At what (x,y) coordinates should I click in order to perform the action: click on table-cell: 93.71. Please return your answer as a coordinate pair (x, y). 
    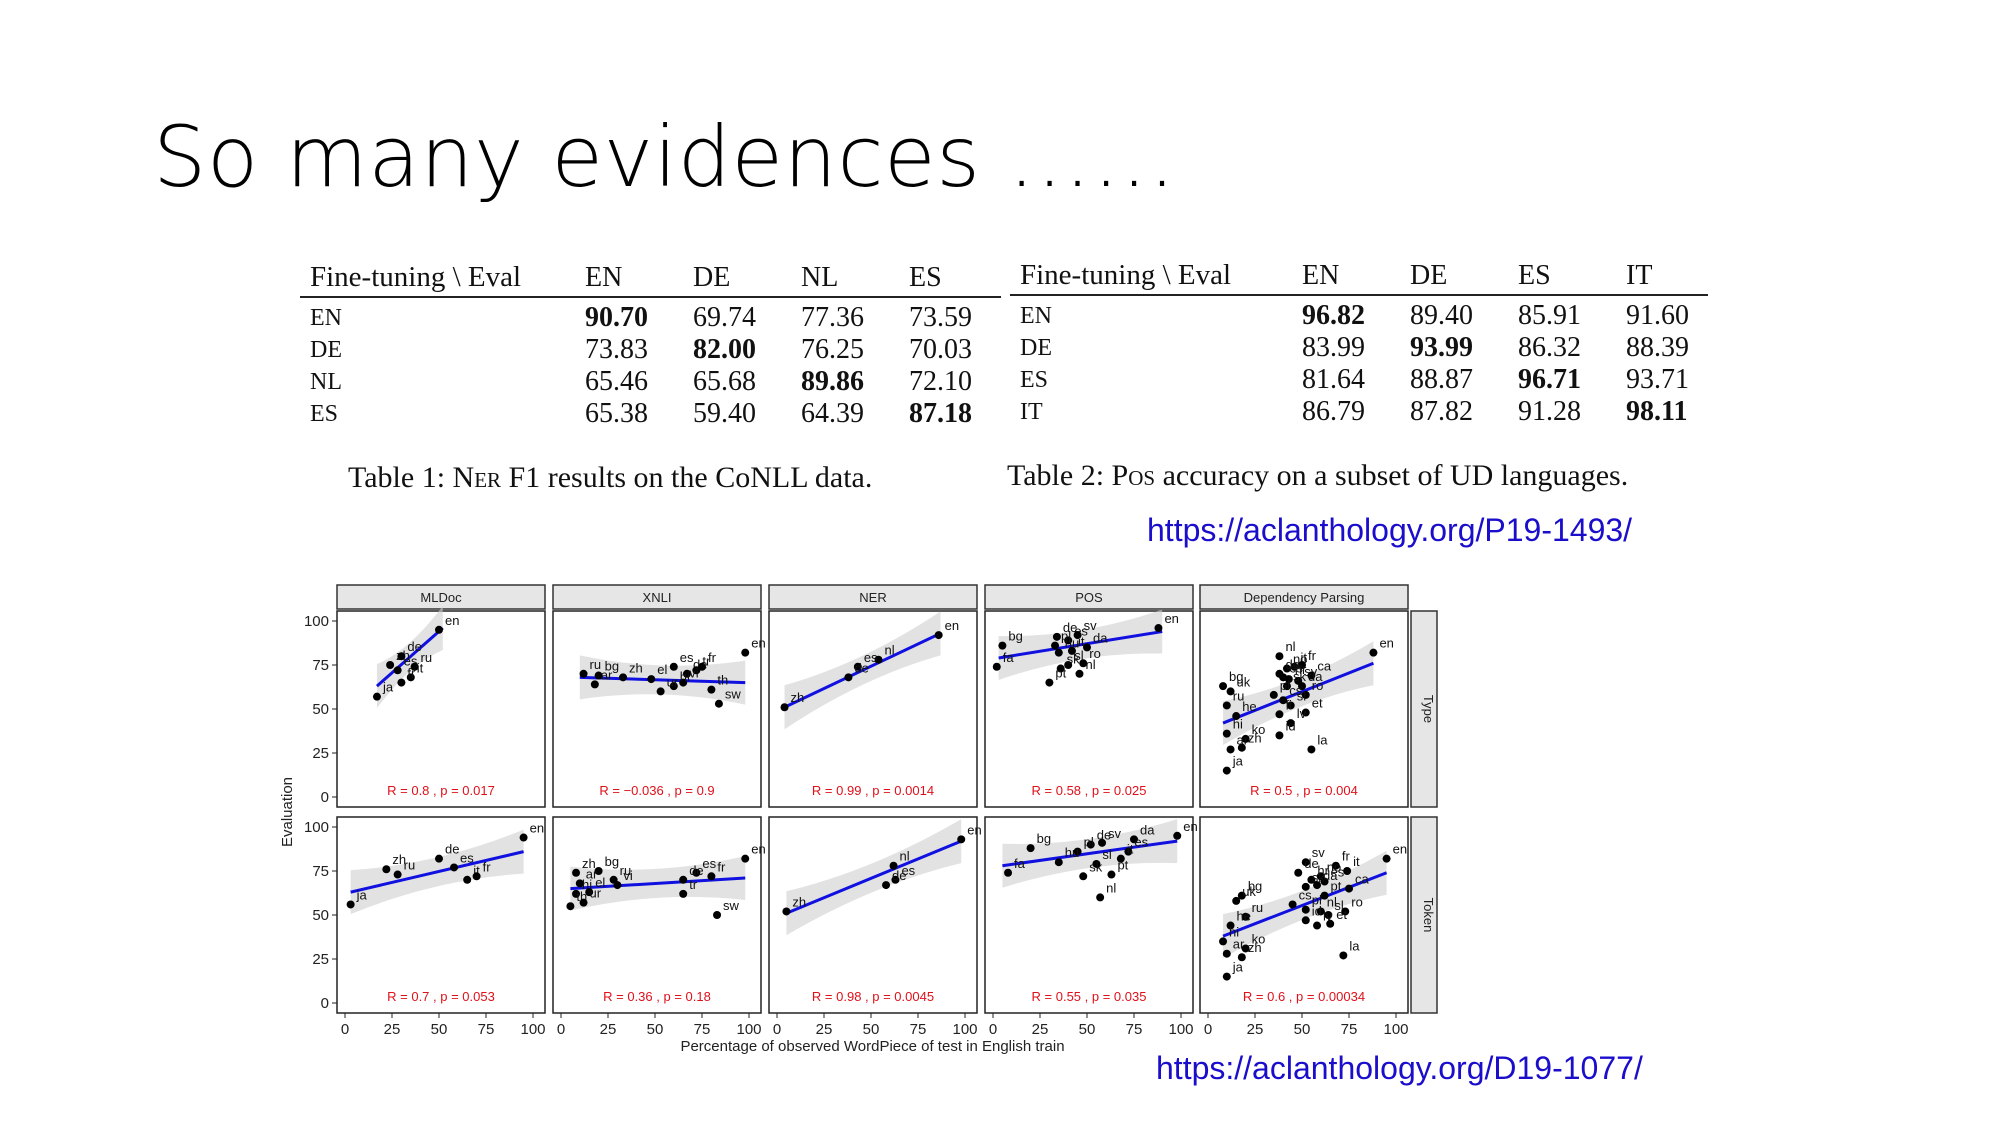
    Looking at the image, I should click on (1657, 379).